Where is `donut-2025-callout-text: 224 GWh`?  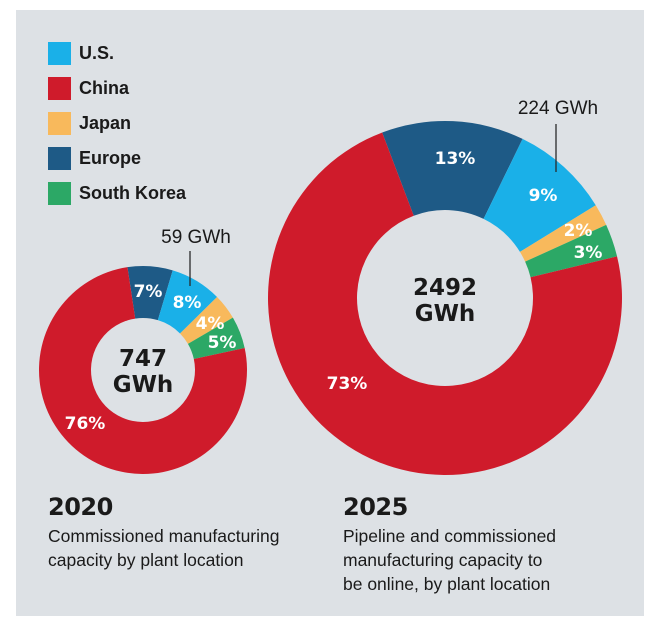 donut-2025-callout-text: 224 GWh is located at coordinates (558, 108).